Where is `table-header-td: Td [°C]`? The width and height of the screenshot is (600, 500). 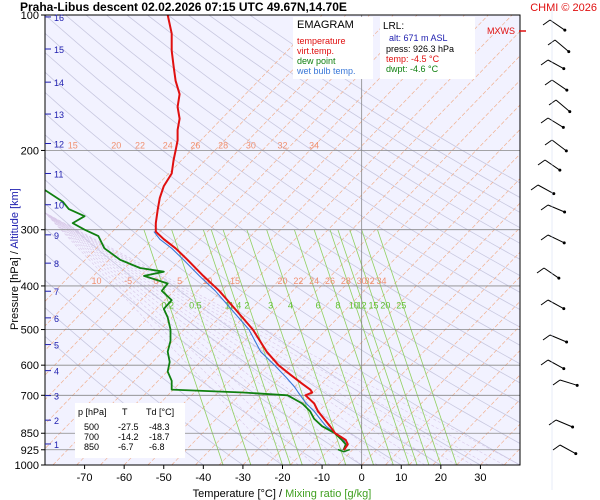
table-header-td: Td [°C] is located at coordinates (160, 412).